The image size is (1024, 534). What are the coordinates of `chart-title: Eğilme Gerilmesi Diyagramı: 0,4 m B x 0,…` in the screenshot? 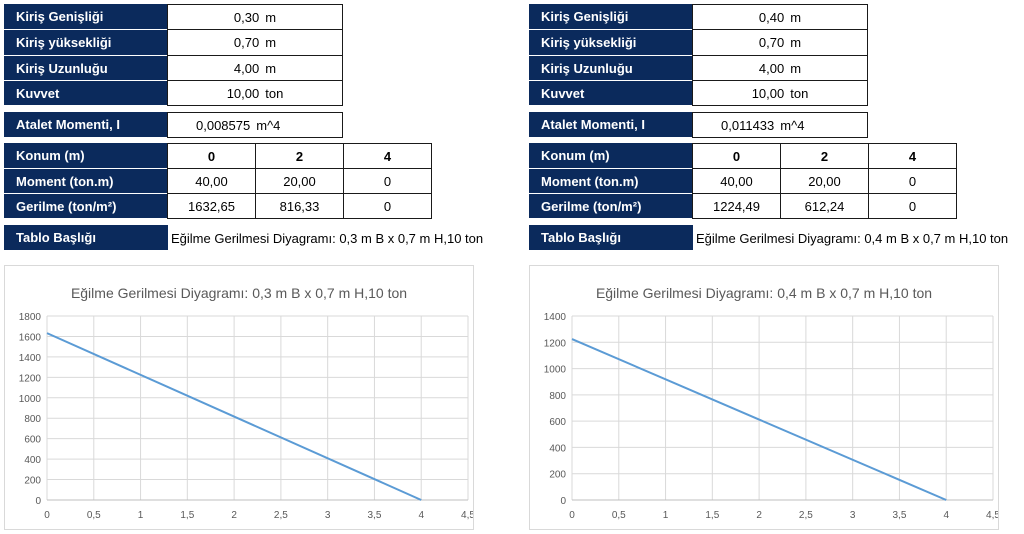 It's located at (764, 293).